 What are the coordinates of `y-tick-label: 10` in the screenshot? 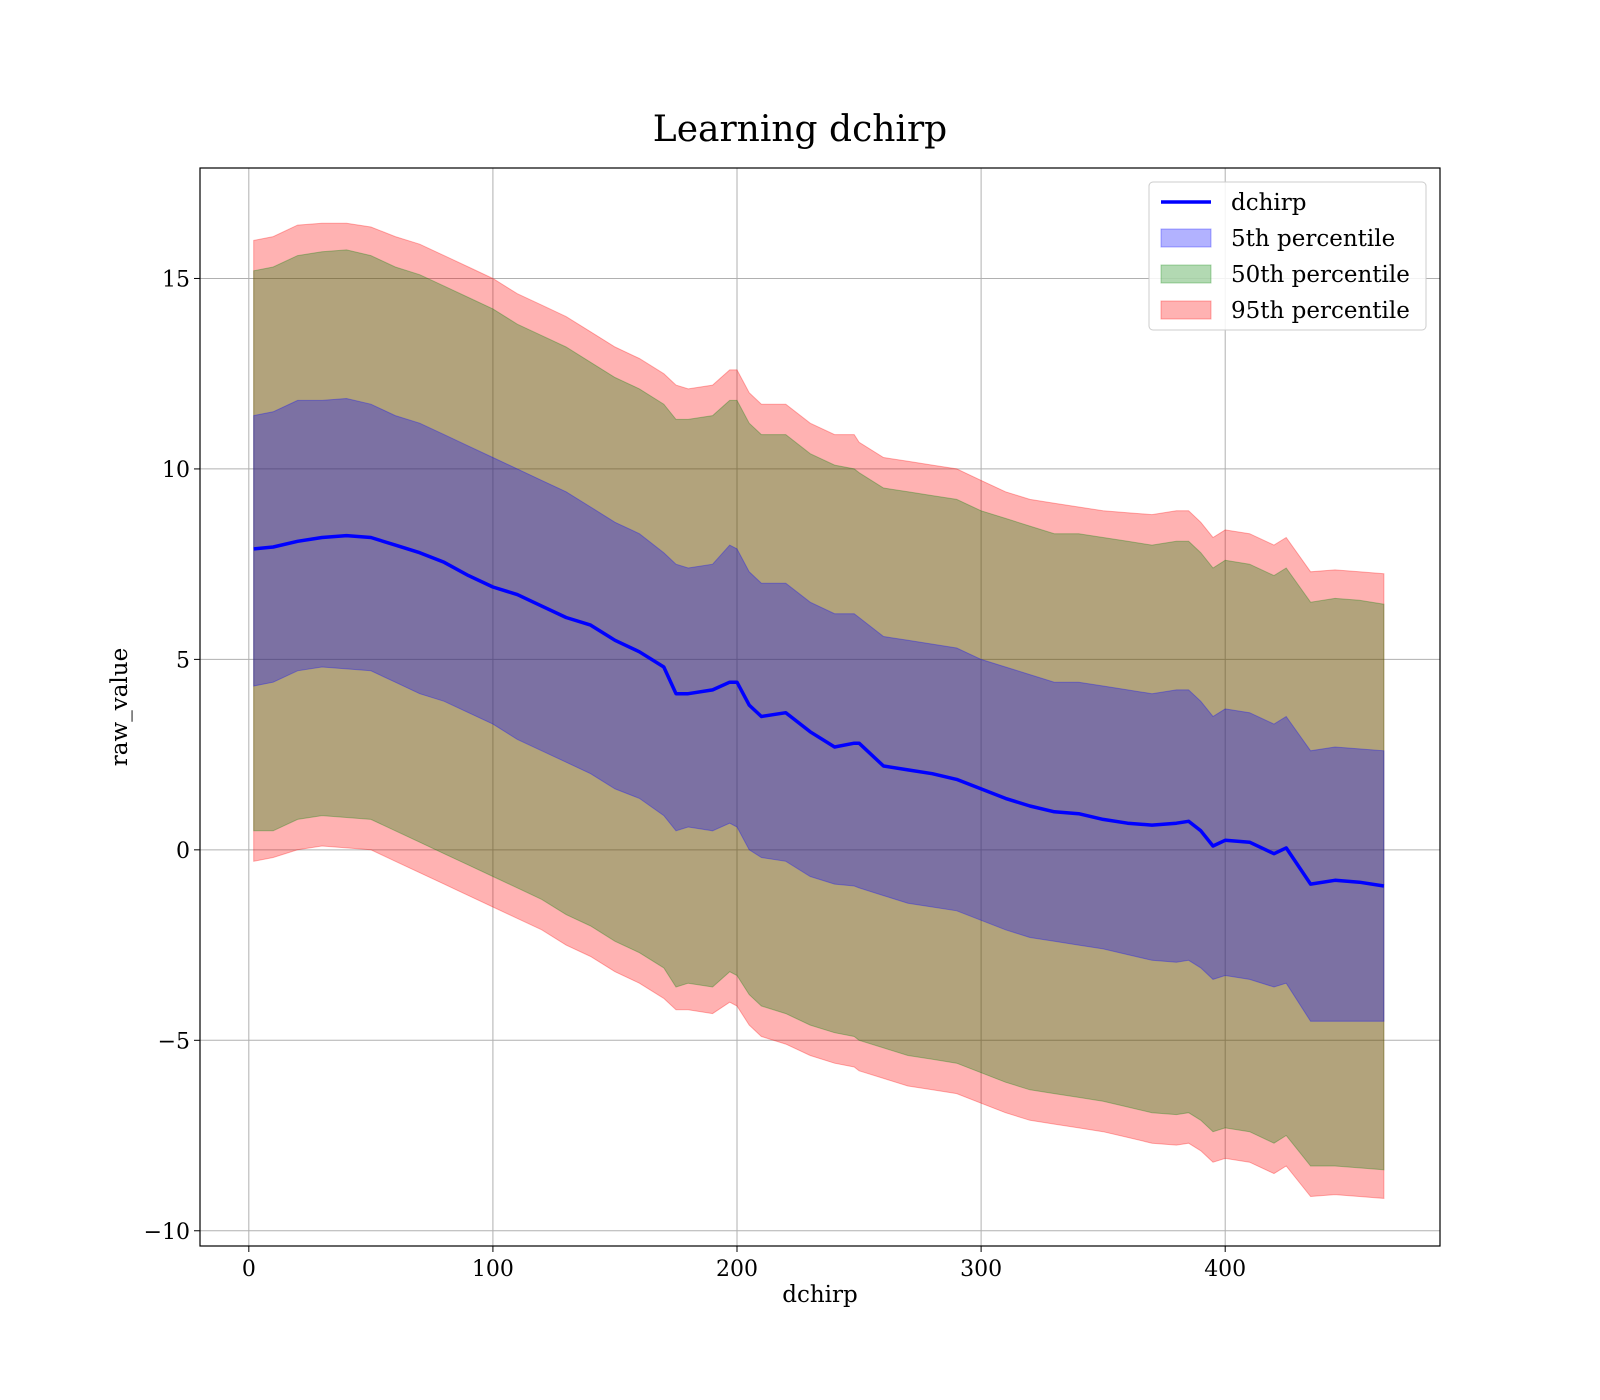 It's located at (176, 470).